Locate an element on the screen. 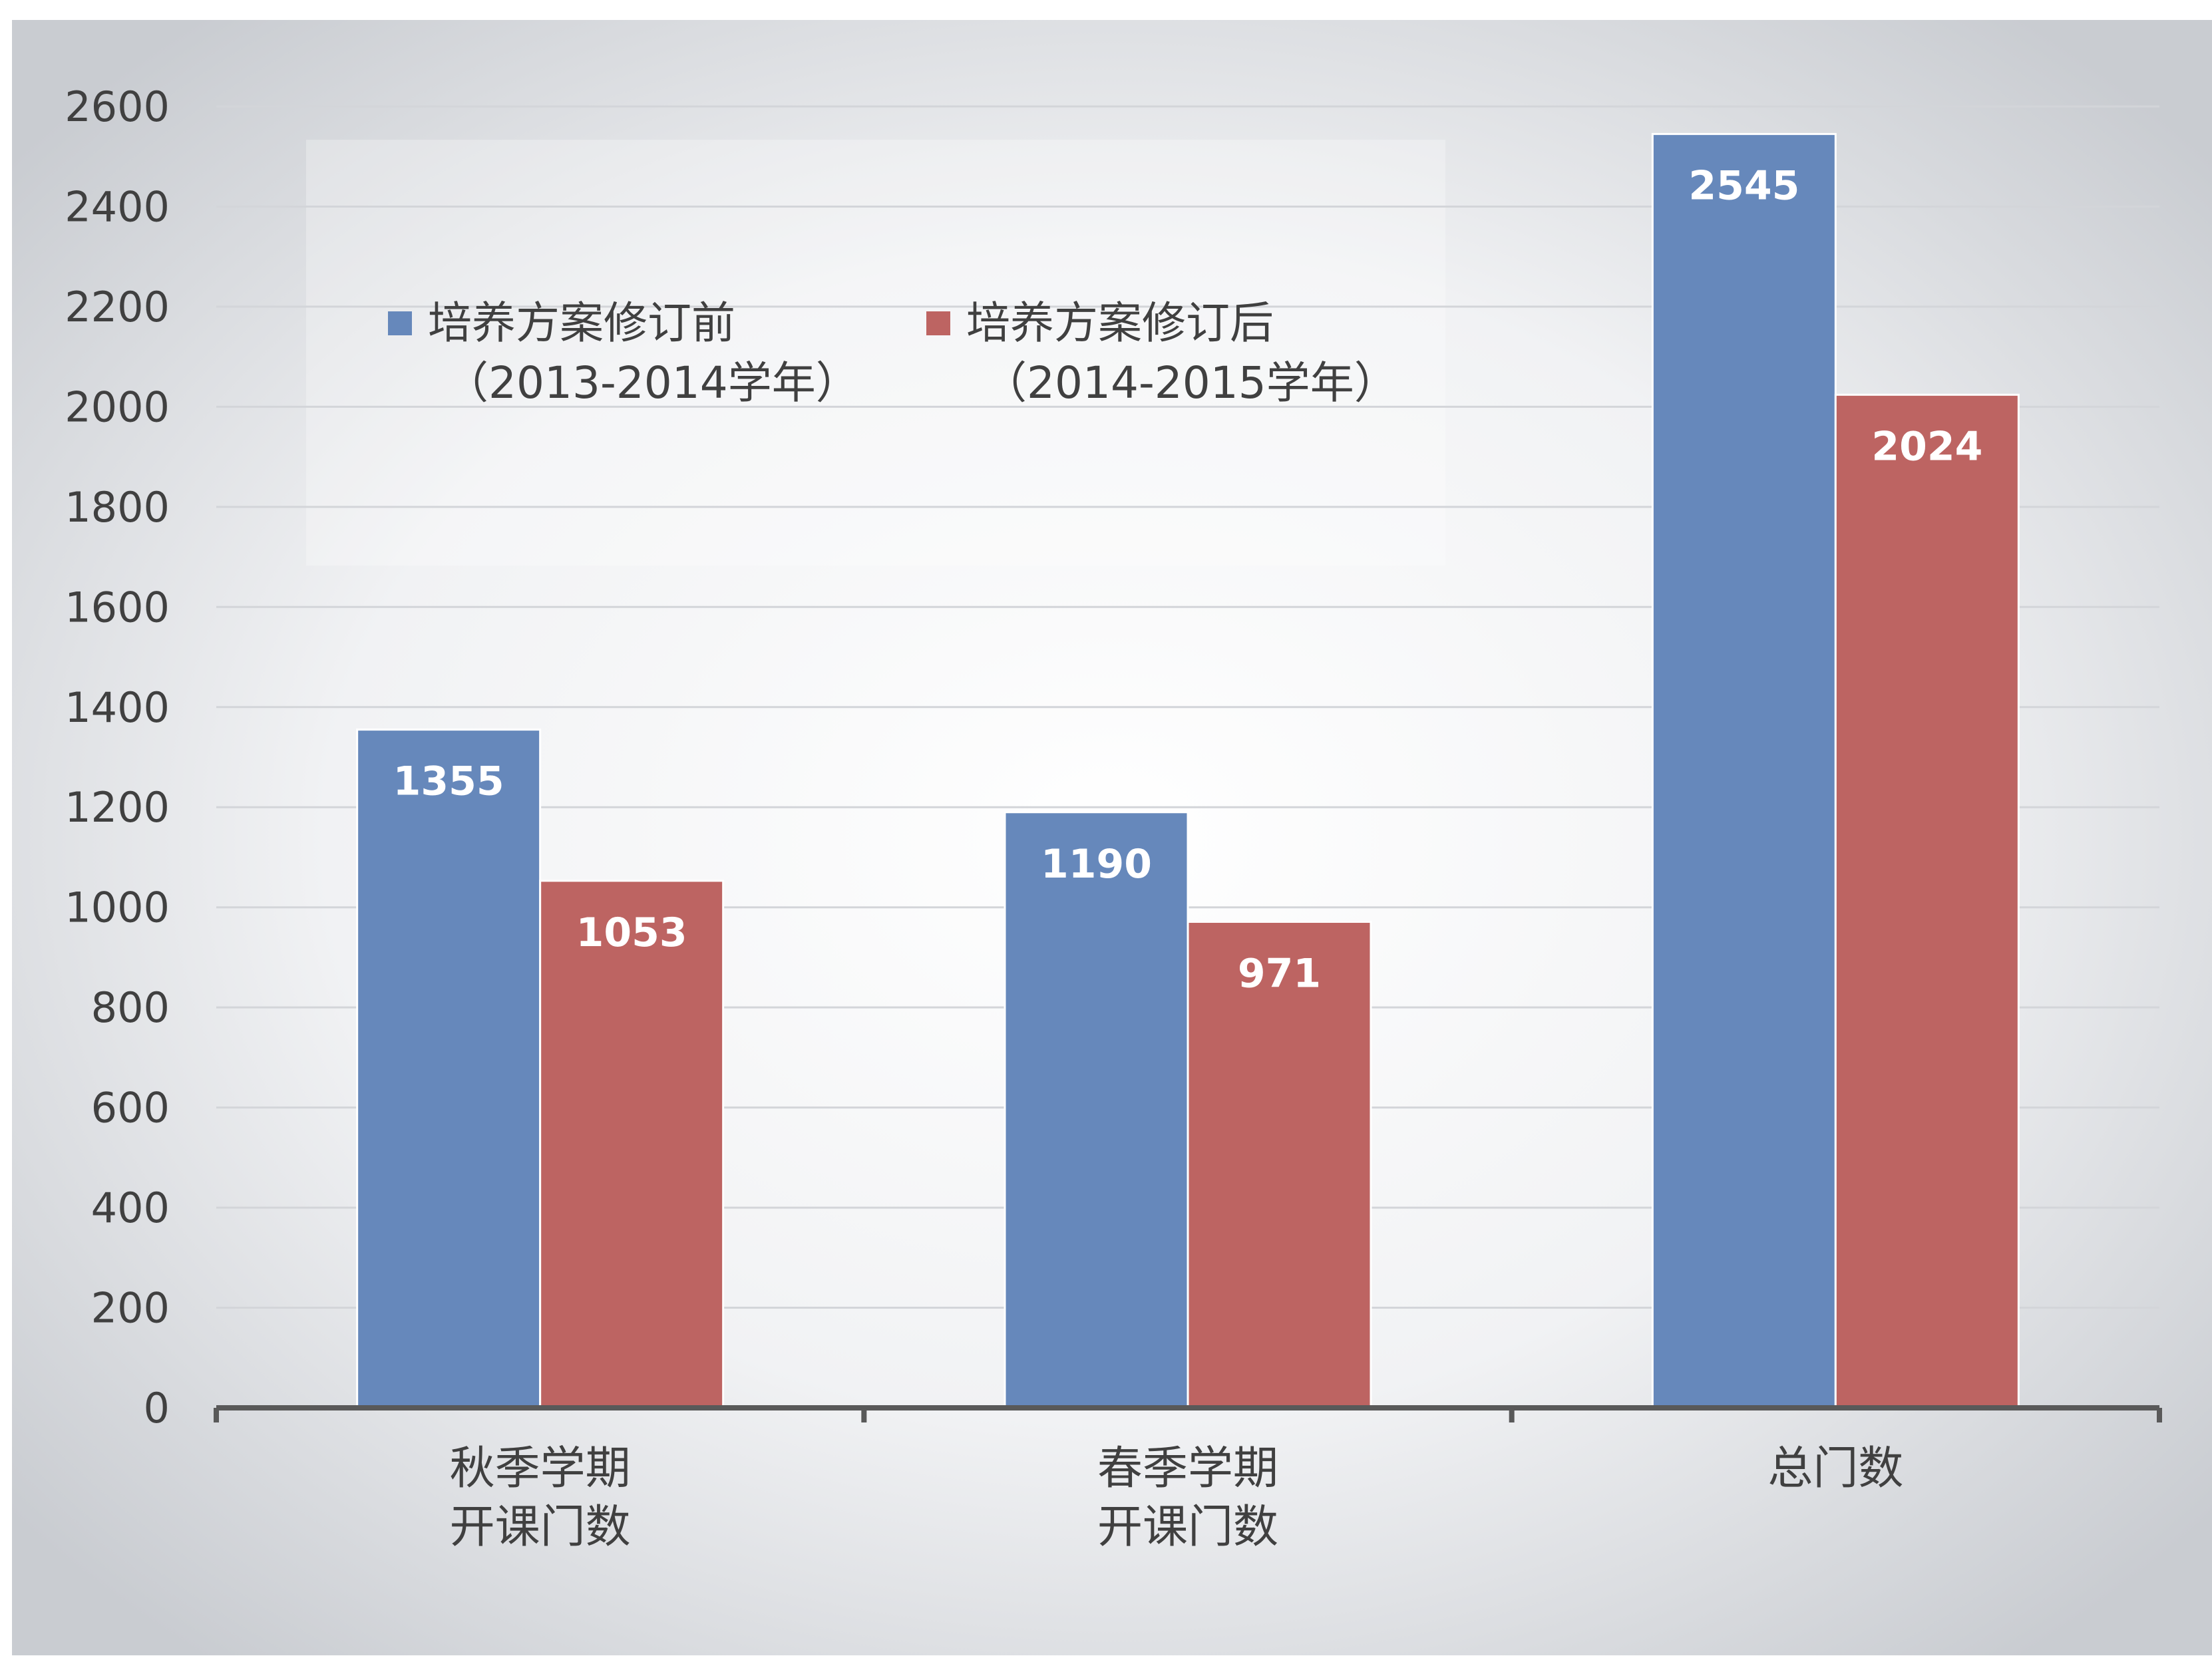  y-tick-label: 800 is located at coordinates (130, 1007).